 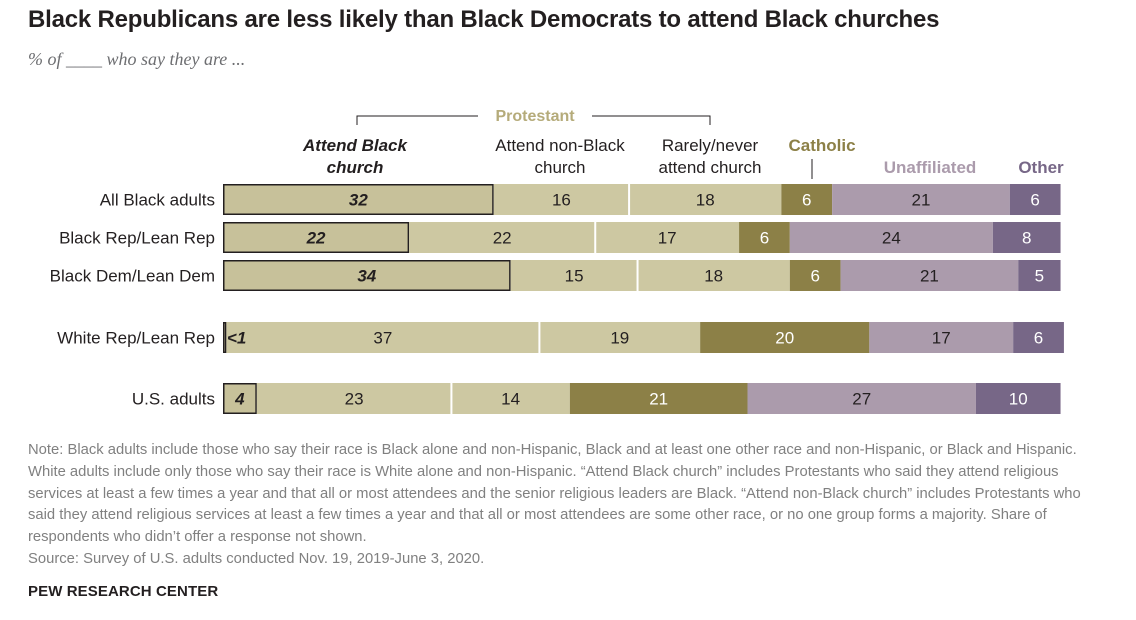 I want to click on bar-black-dem-lean-dem-other, so click(x=1039, y=275).